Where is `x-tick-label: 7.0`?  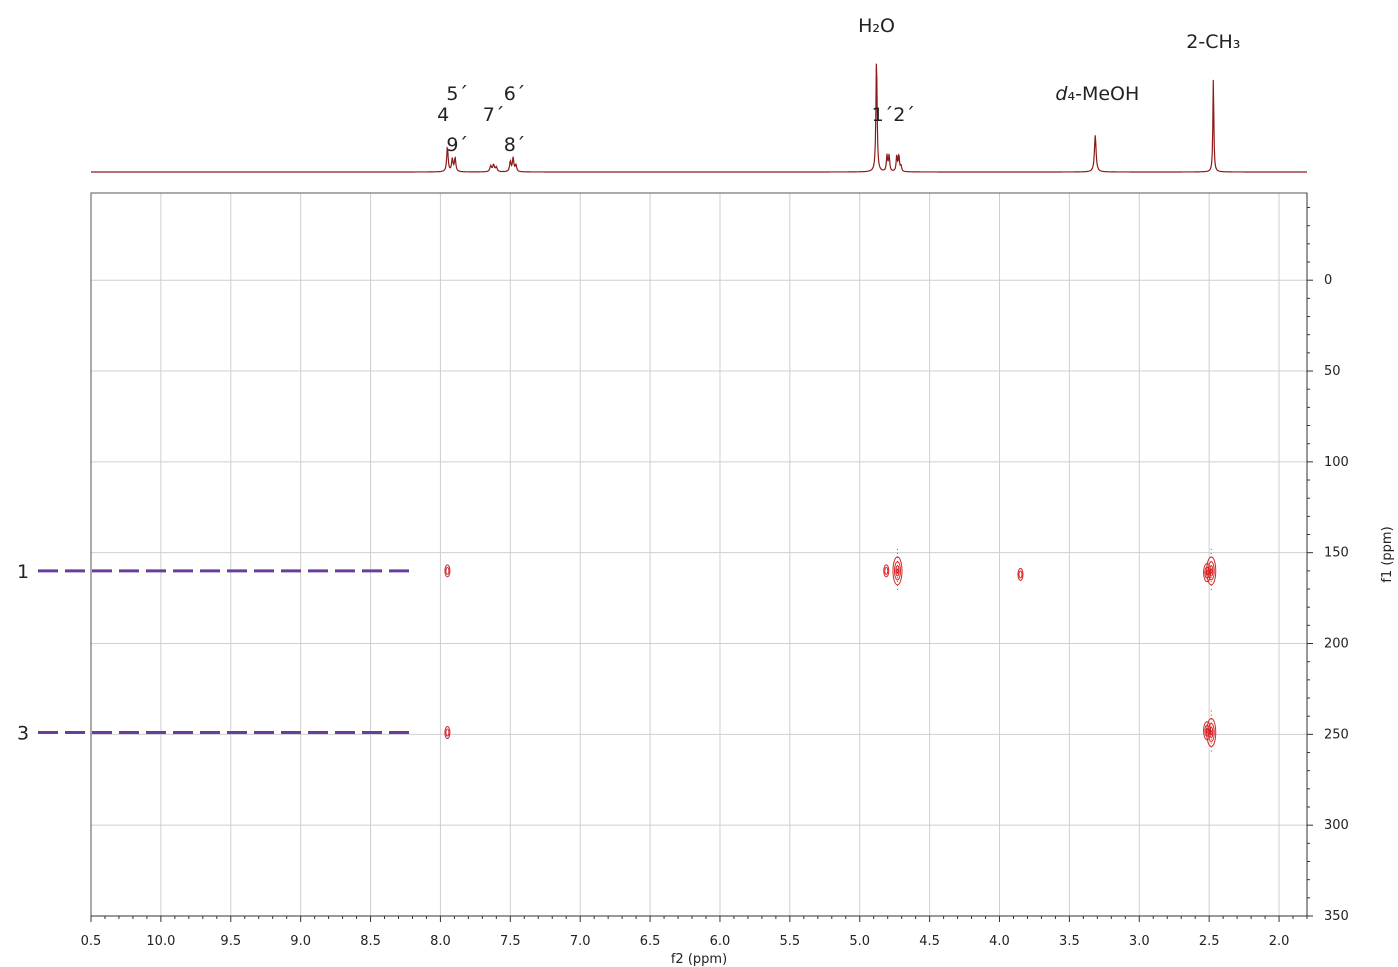 x-tick-label: 7.0 is located at coordinates (580, 941).